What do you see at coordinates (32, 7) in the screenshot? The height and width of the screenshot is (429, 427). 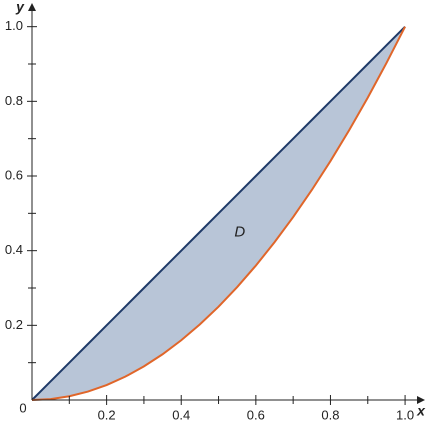 I see `y-arrow` at bounding box center [32, 7].